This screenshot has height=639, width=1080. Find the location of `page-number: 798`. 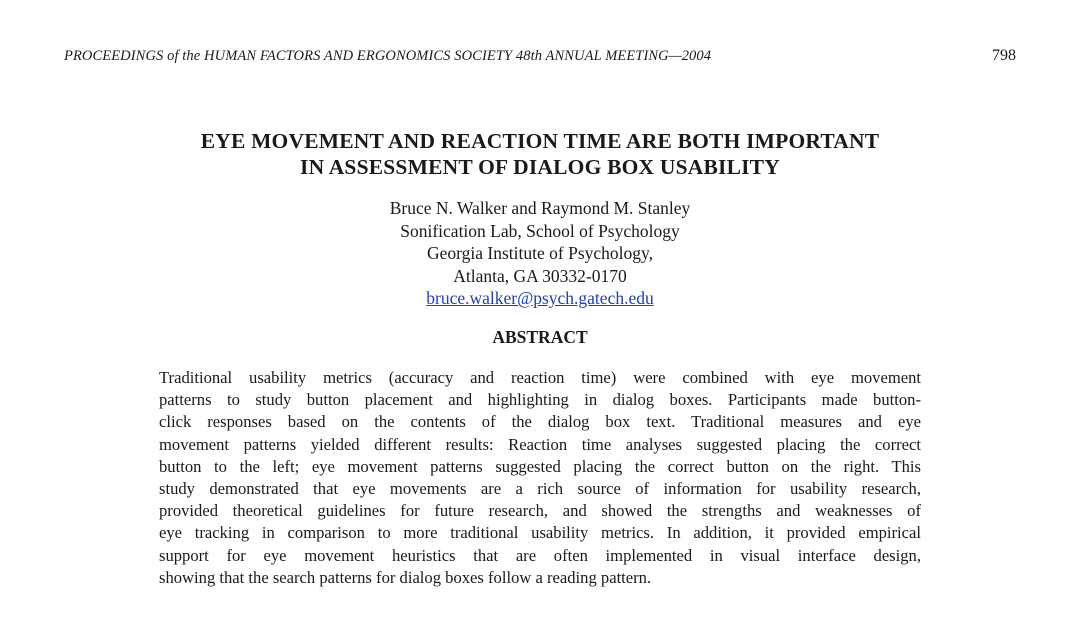

page-number: 798 is located at coordinates (1004, 55).